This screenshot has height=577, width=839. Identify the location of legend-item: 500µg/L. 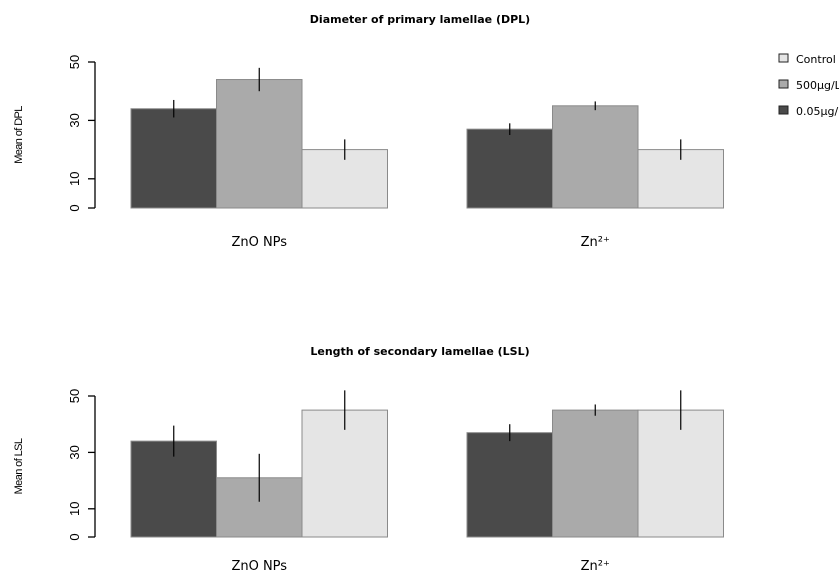
(808, 85).